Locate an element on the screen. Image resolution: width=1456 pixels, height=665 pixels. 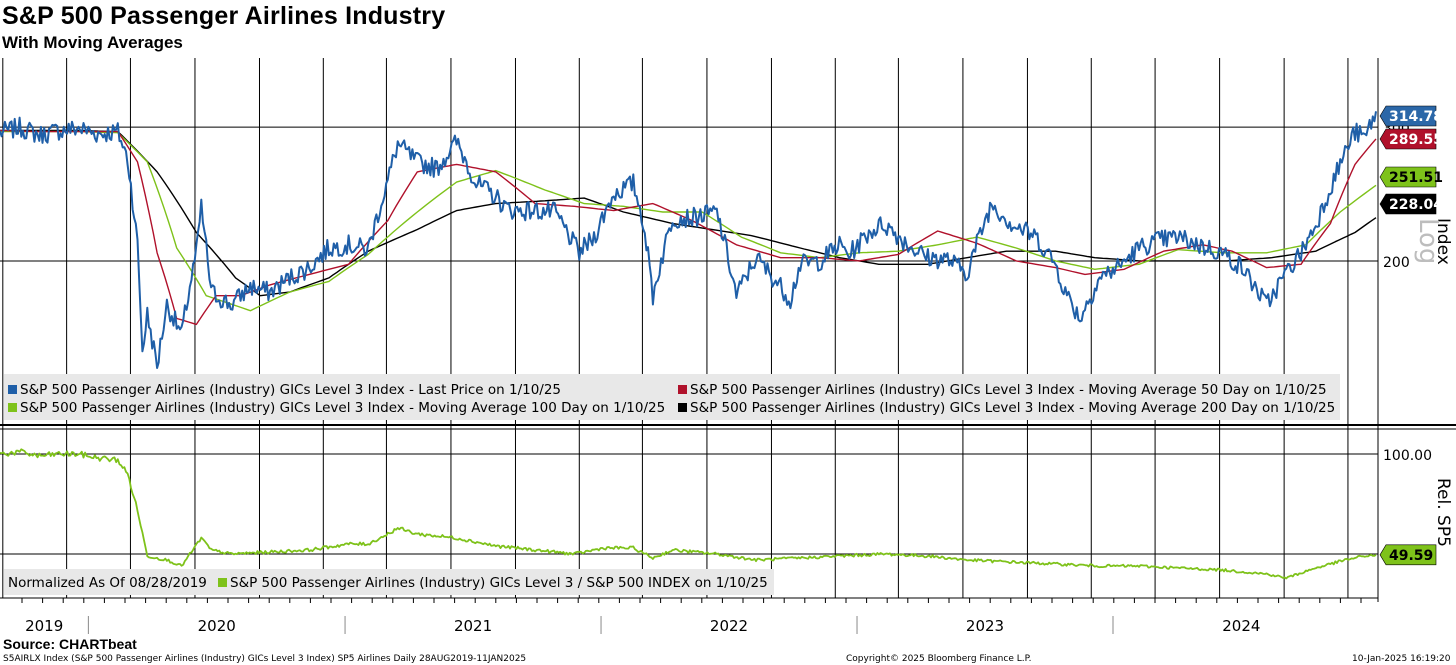
value-badge-relative-shape is located at coordinates (1408, 555).